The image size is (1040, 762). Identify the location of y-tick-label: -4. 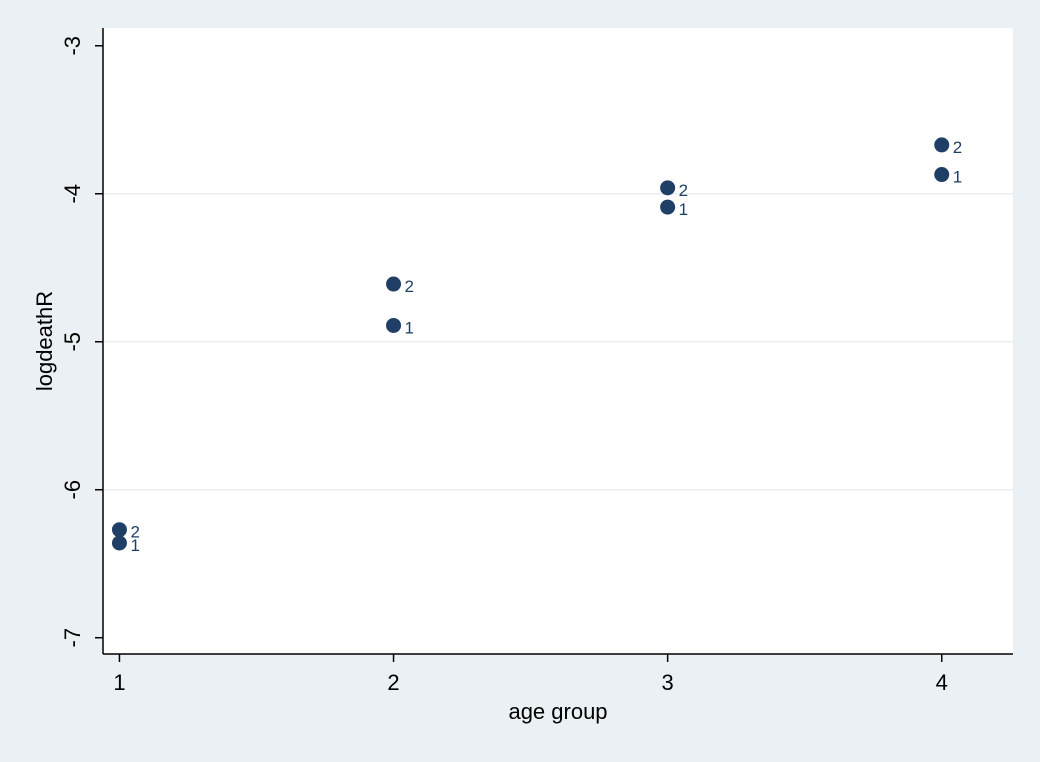
(72, 194).